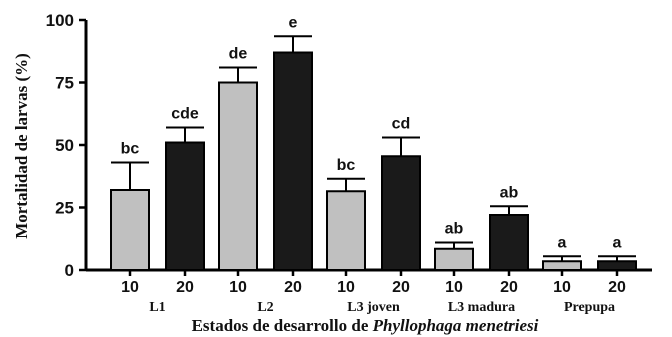  I want to click on y-tick-label: 50, so click(64, 145).